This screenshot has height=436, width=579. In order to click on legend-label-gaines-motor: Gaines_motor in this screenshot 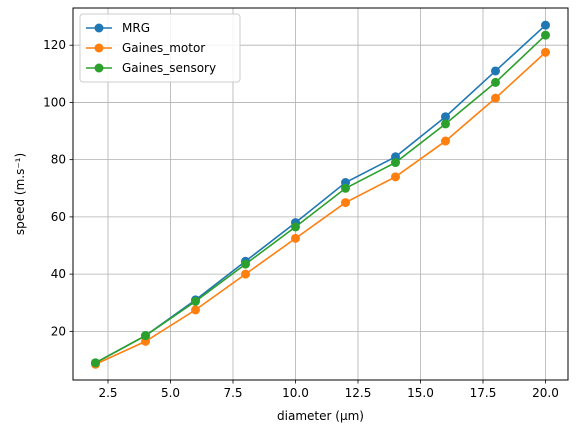, I will do `click(163, 48)`.